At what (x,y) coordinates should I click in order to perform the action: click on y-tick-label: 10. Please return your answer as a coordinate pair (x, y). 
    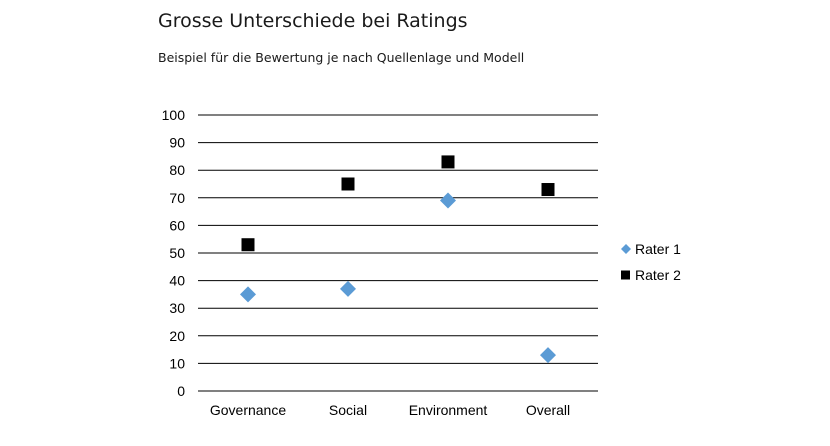
    Looking at the image, I should click on (177, 363).